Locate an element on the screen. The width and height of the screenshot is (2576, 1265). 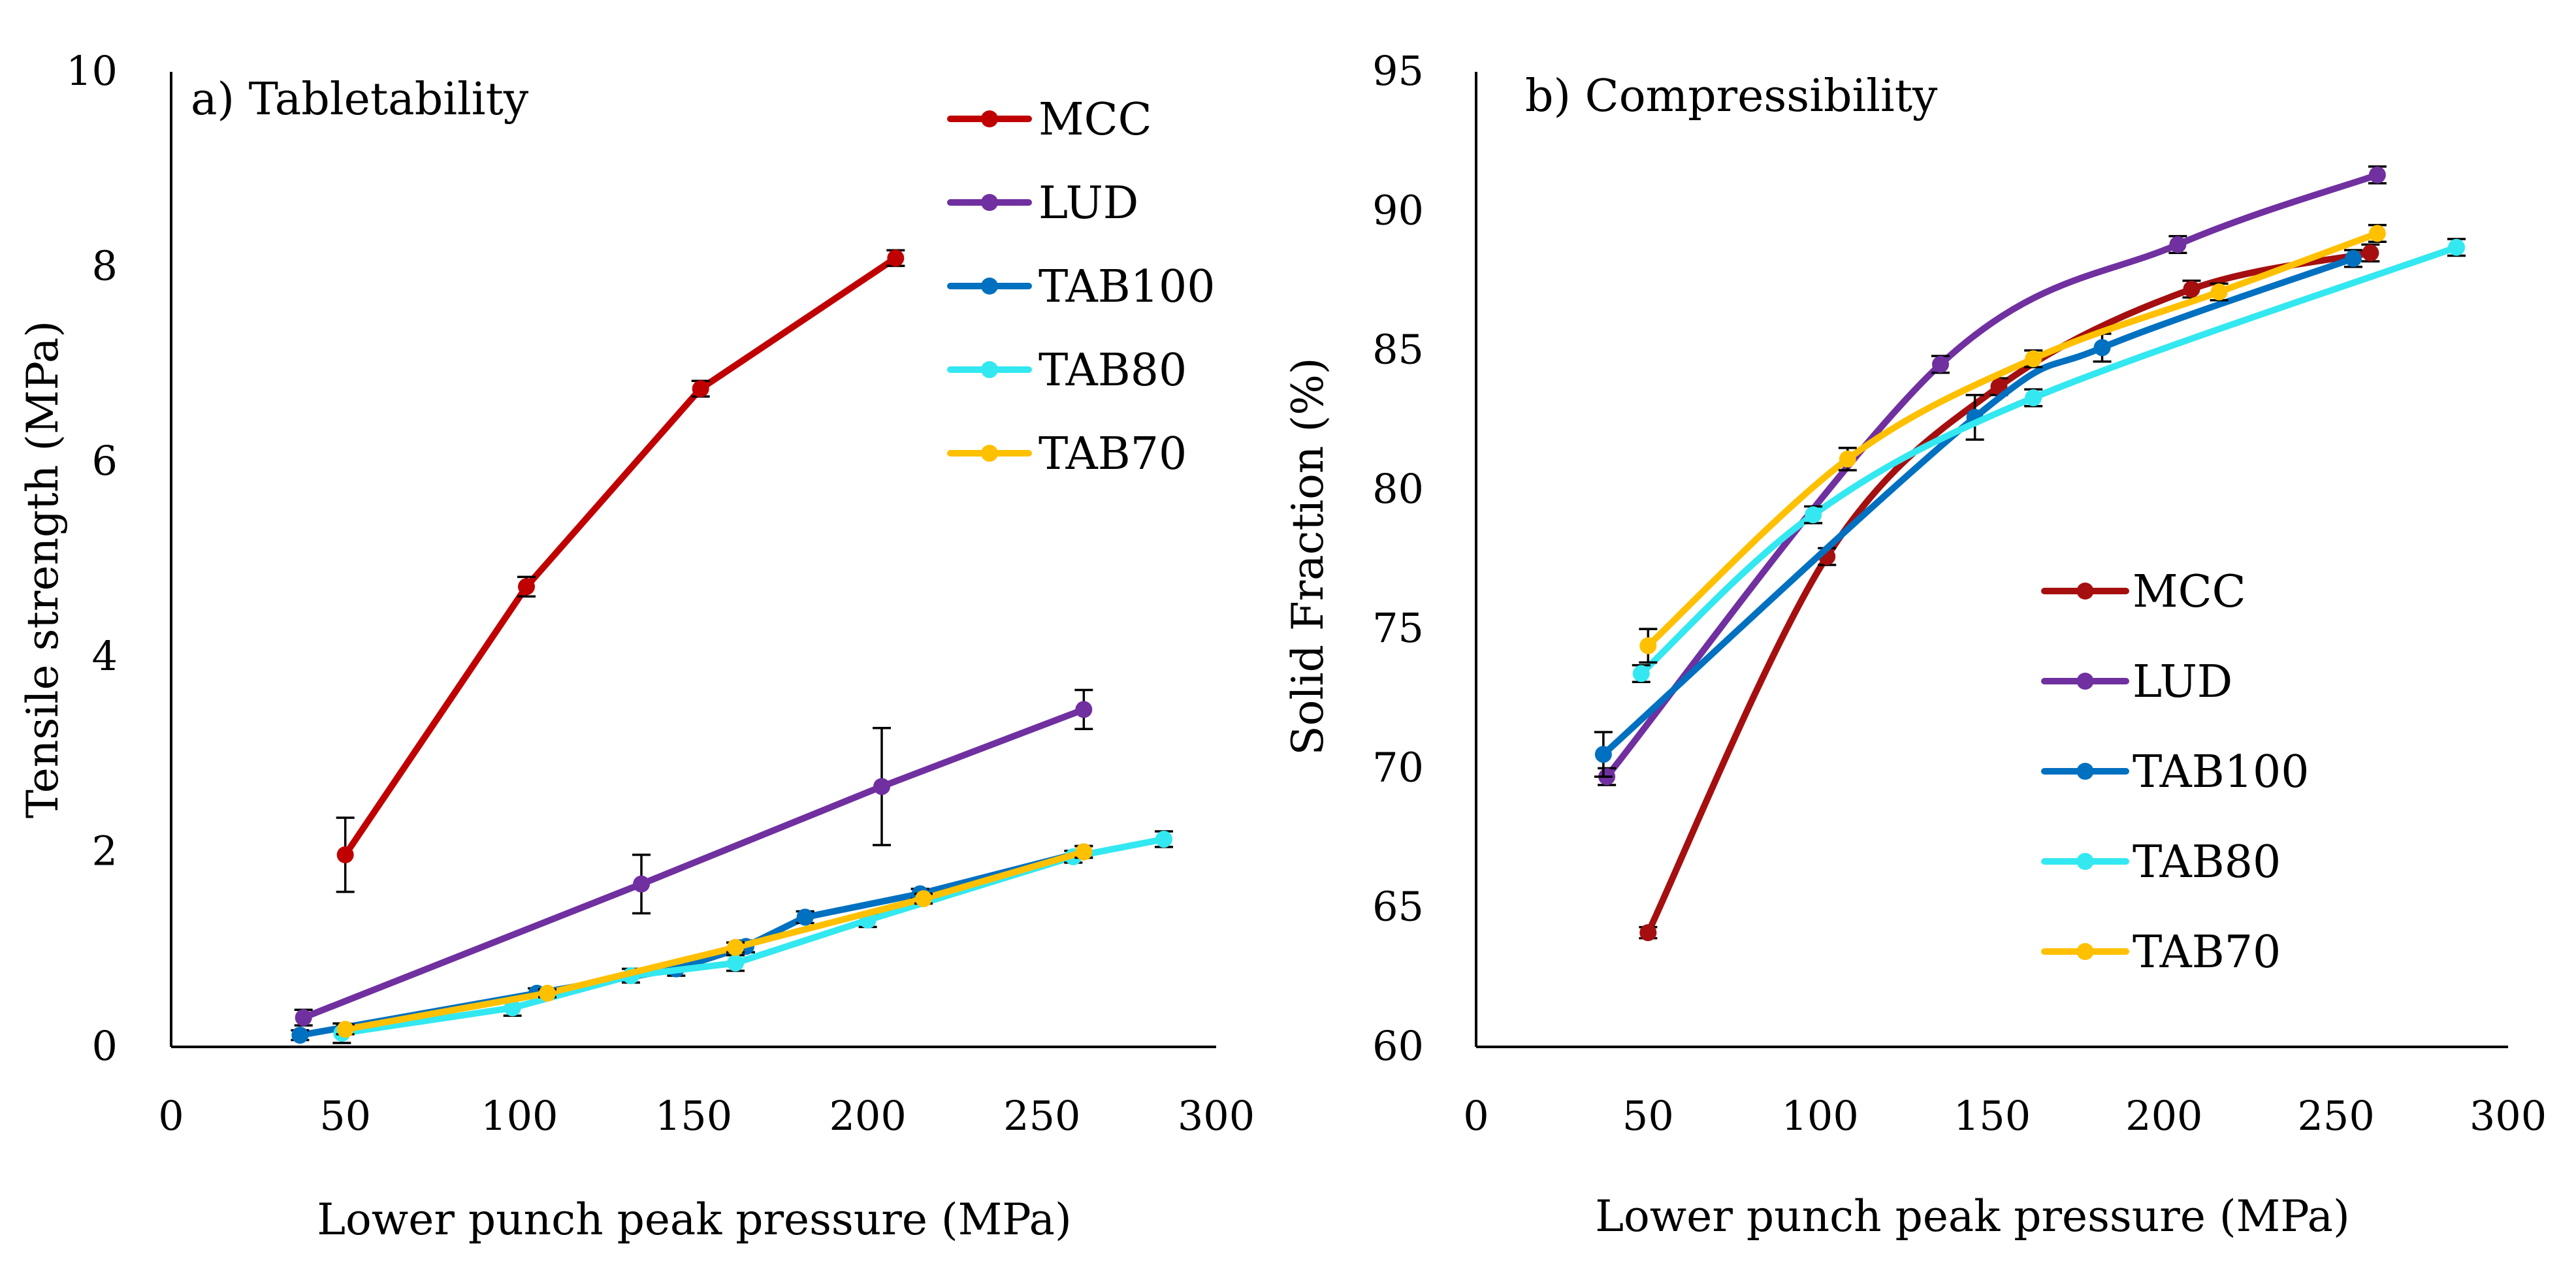
legend-item-tab70: TAB70 is located at coordinates (1067, 454).